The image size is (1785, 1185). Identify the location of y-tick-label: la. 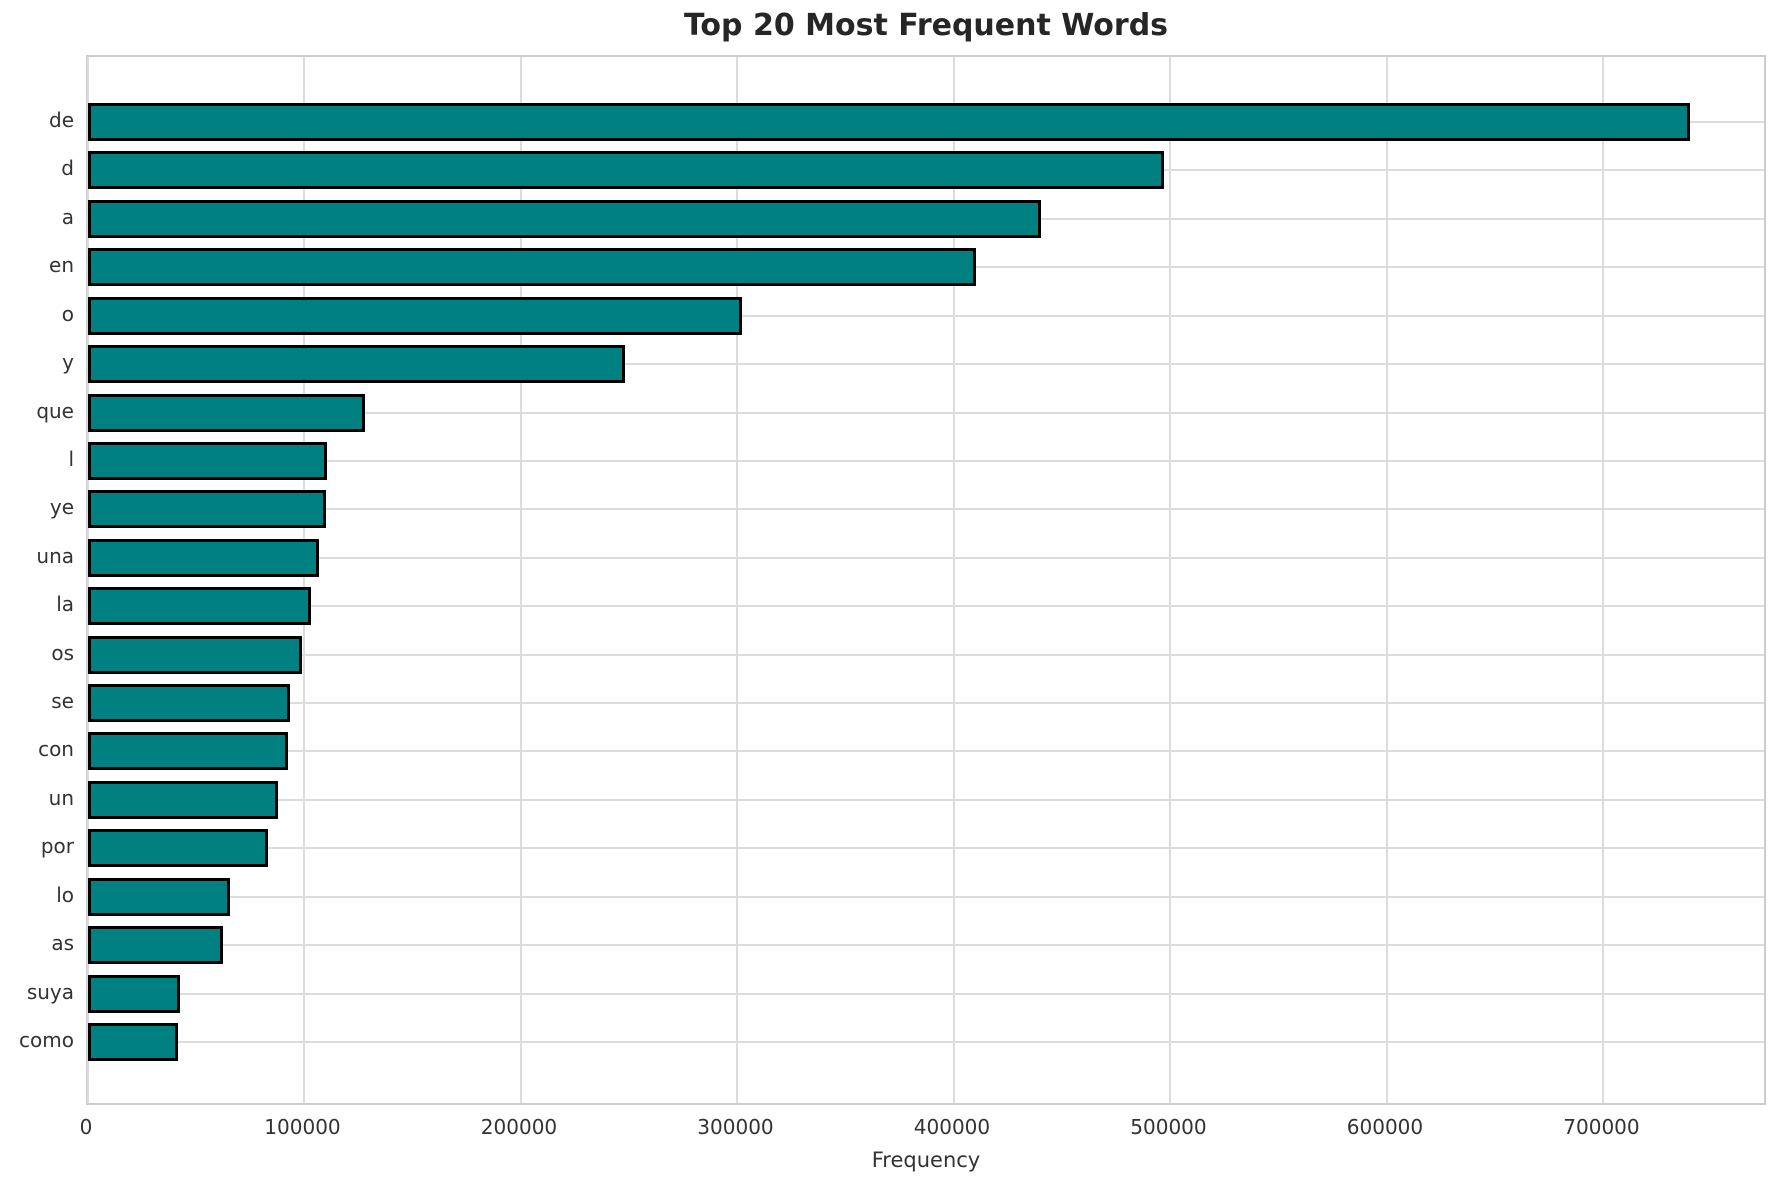
(65, 604).